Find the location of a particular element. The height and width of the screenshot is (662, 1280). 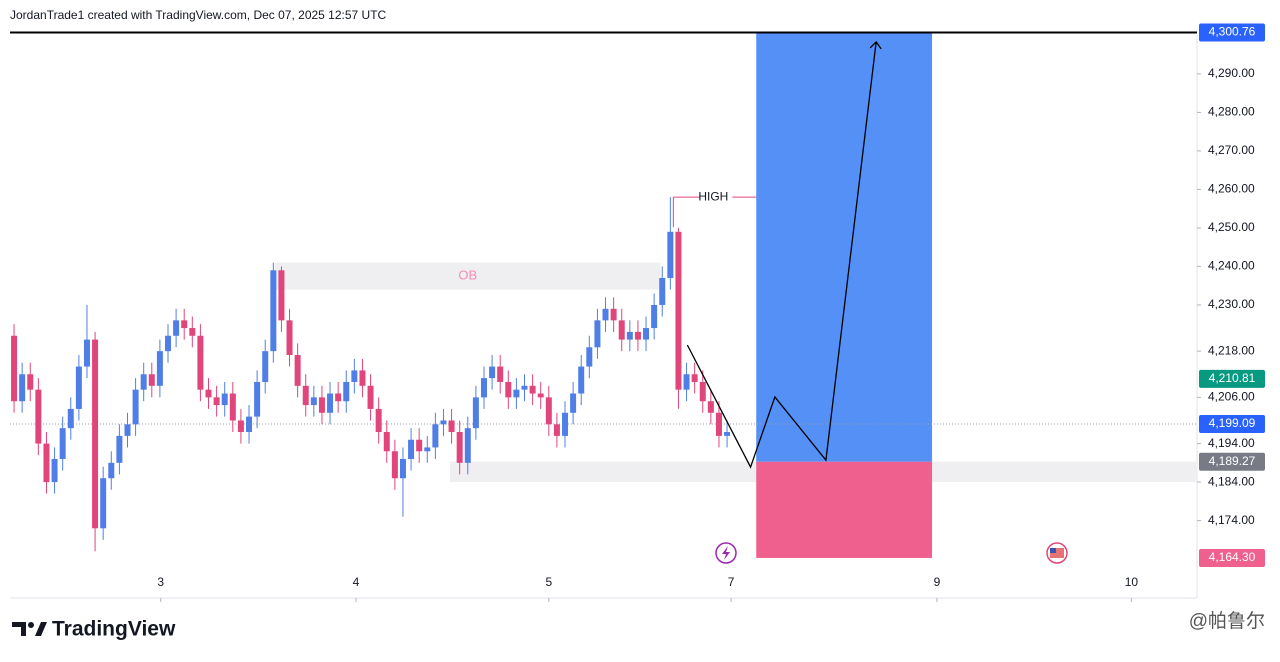

x-tick-label: 4 is located at coordinates (356, 582).